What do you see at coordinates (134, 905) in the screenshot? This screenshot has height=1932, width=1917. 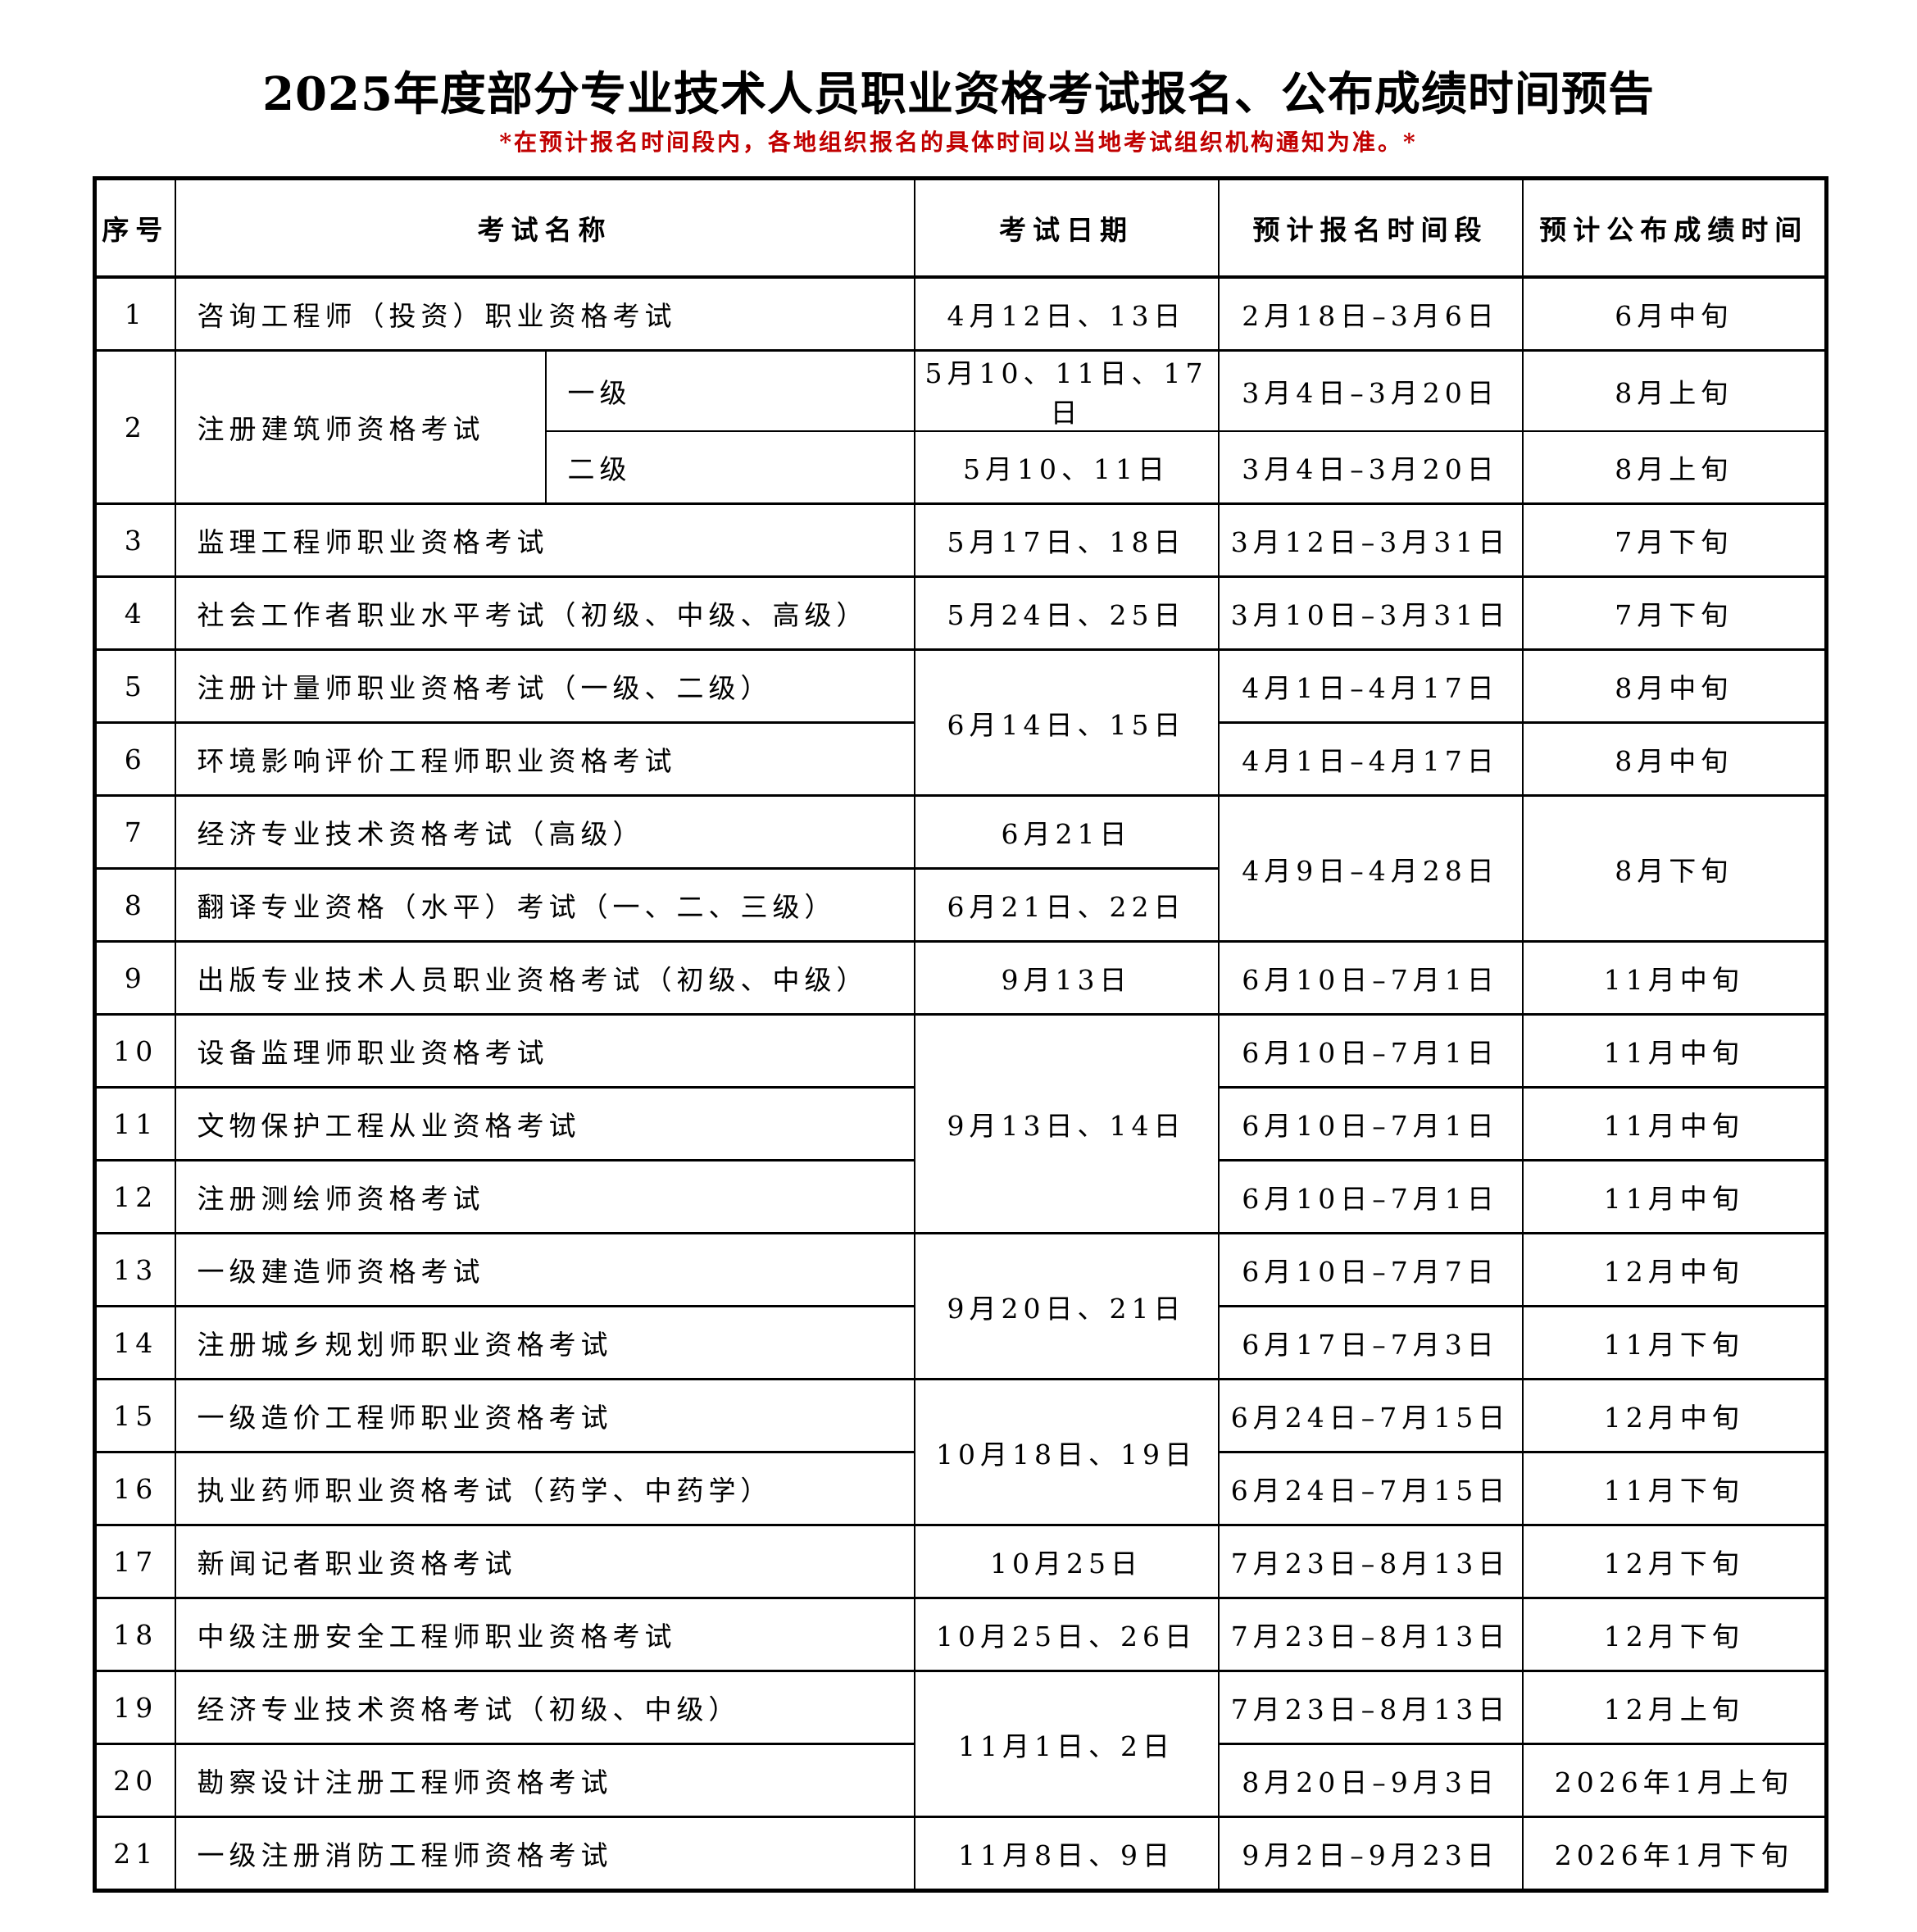 I see `cell-no: 8` at bounding box center [134, 905].